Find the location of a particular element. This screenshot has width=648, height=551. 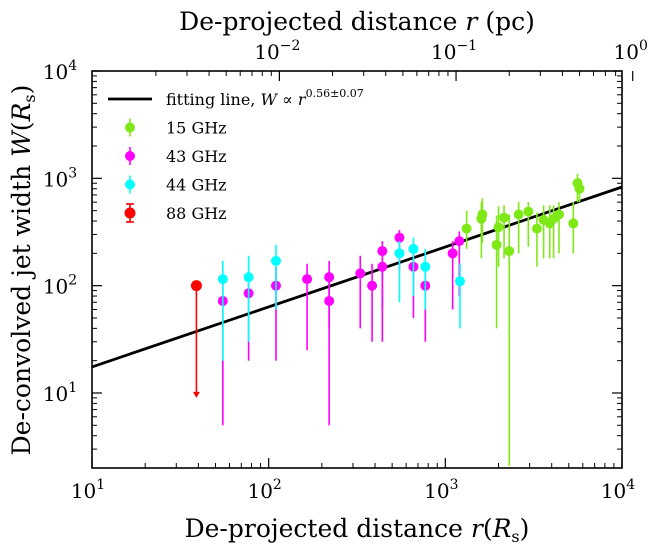

legend-marker-88-ghz is located at coordinates (130, 213).